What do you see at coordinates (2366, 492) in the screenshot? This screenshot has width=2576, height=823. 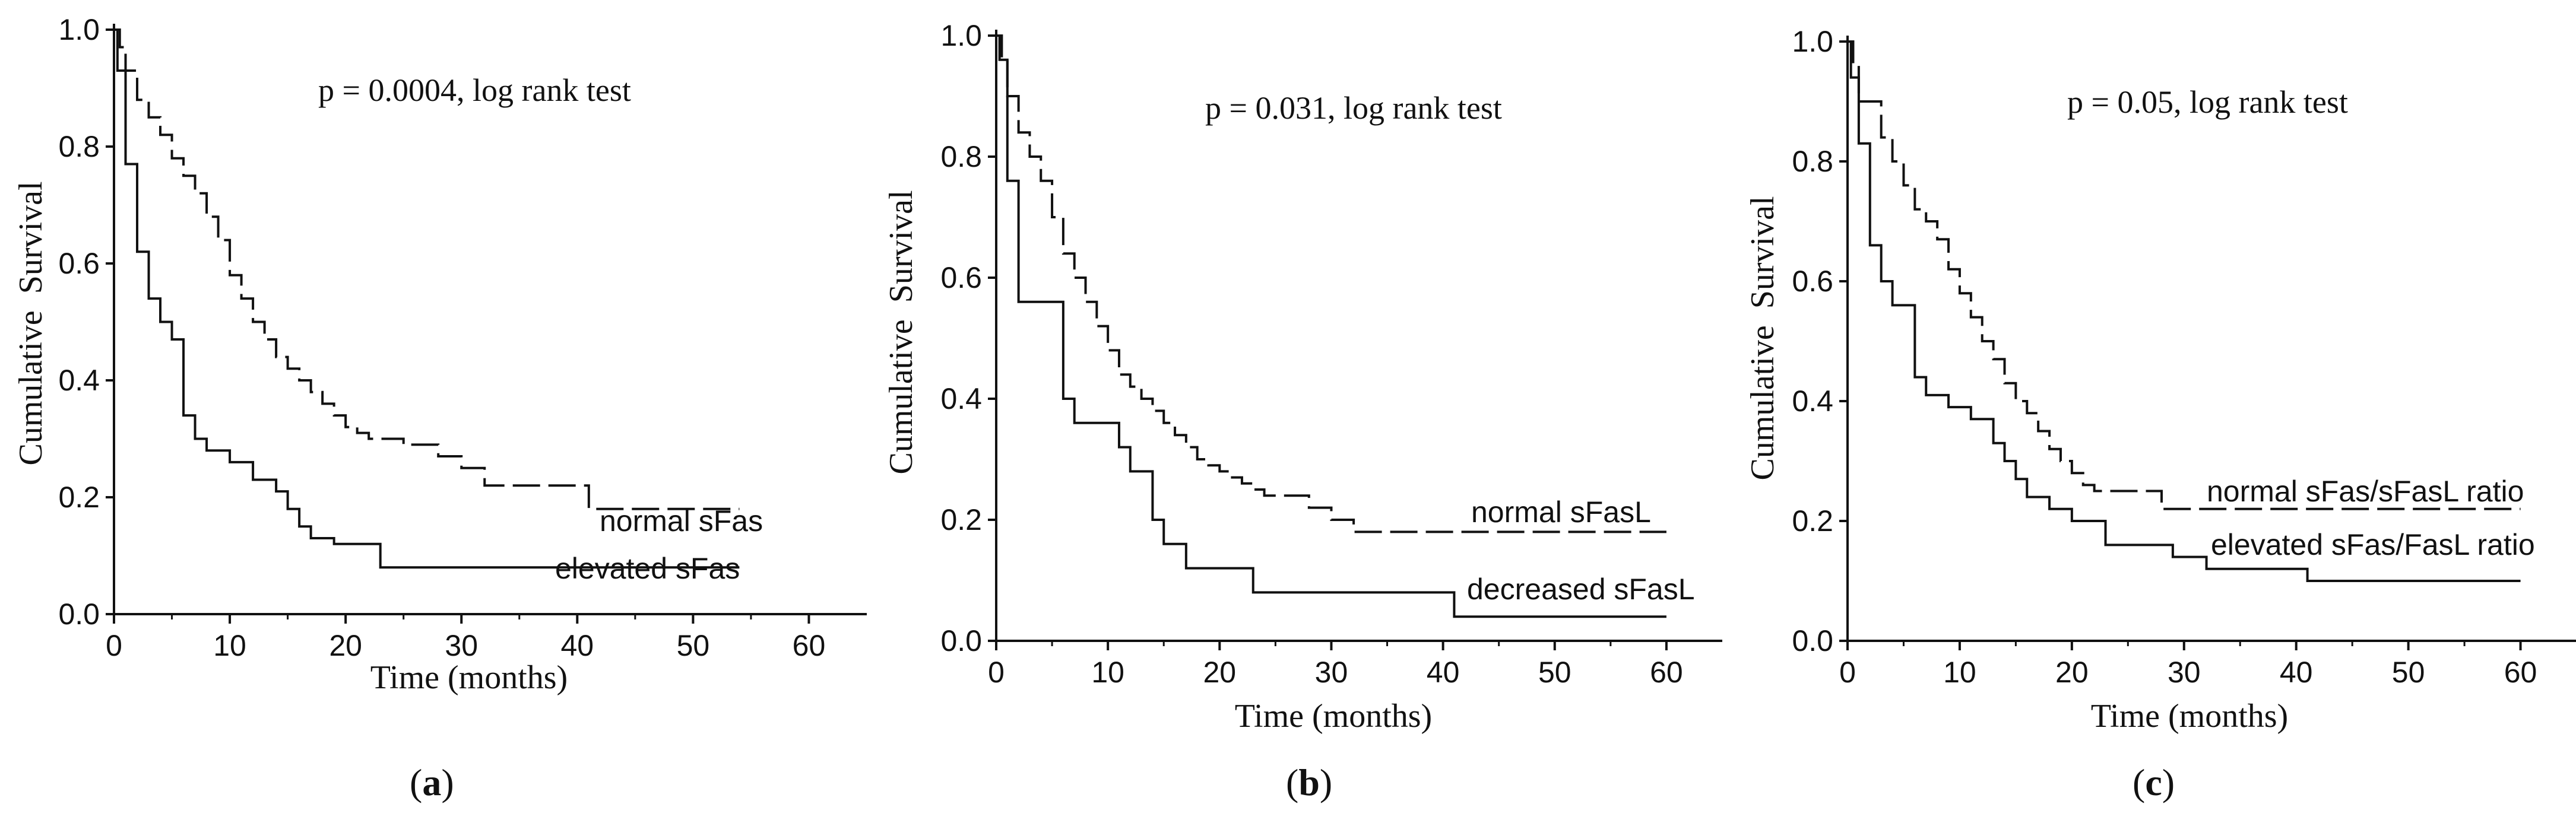 I see `series-label: normal sFas/sFasL ratio` at bounding box center [2366, 492].